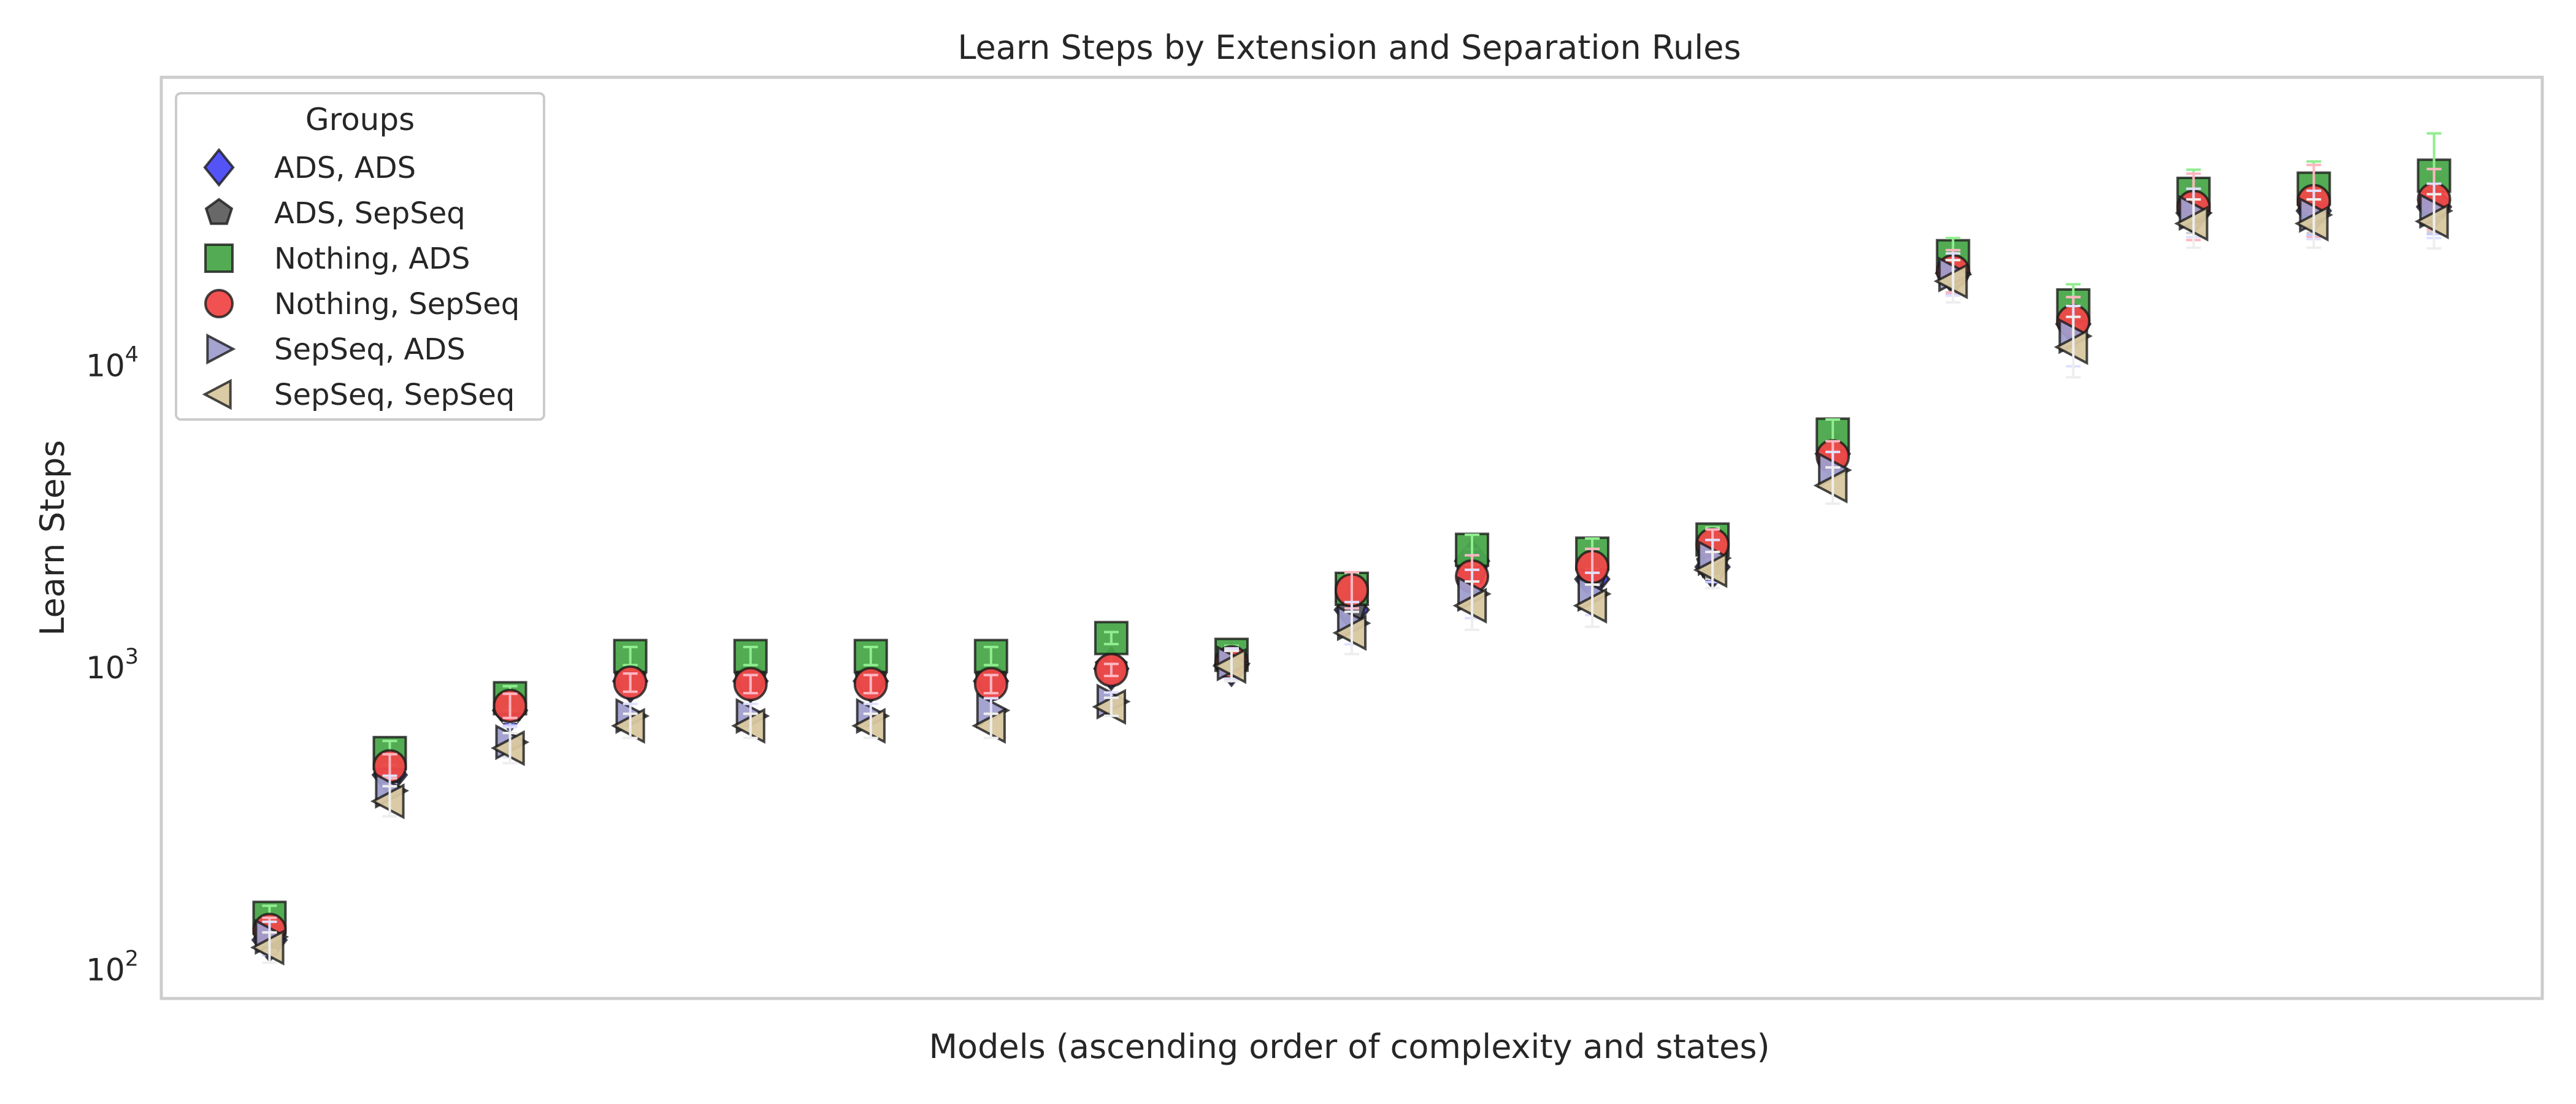 The height and width of the screenshot is (1104, 2576). I want to click on legend-item: ADS, SepSeq, so click(335, 213).